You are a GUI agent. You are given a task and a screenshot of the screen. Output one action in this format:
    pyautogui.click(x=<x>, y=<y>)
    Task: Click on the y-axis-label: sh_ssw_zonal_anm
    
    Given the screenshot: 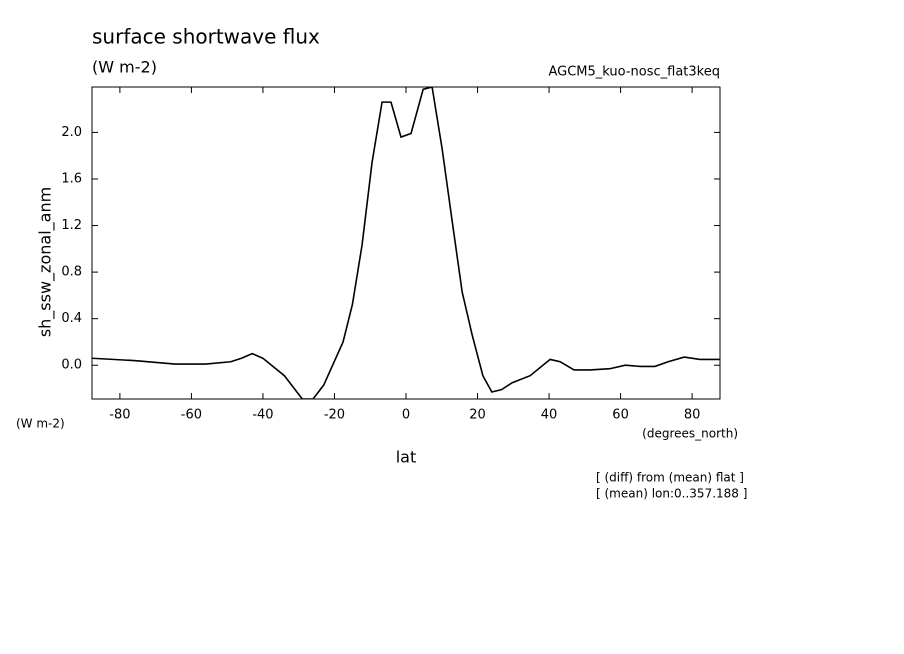 What is the action you would take?
    pyautogui.click(x=46, y=262)
    